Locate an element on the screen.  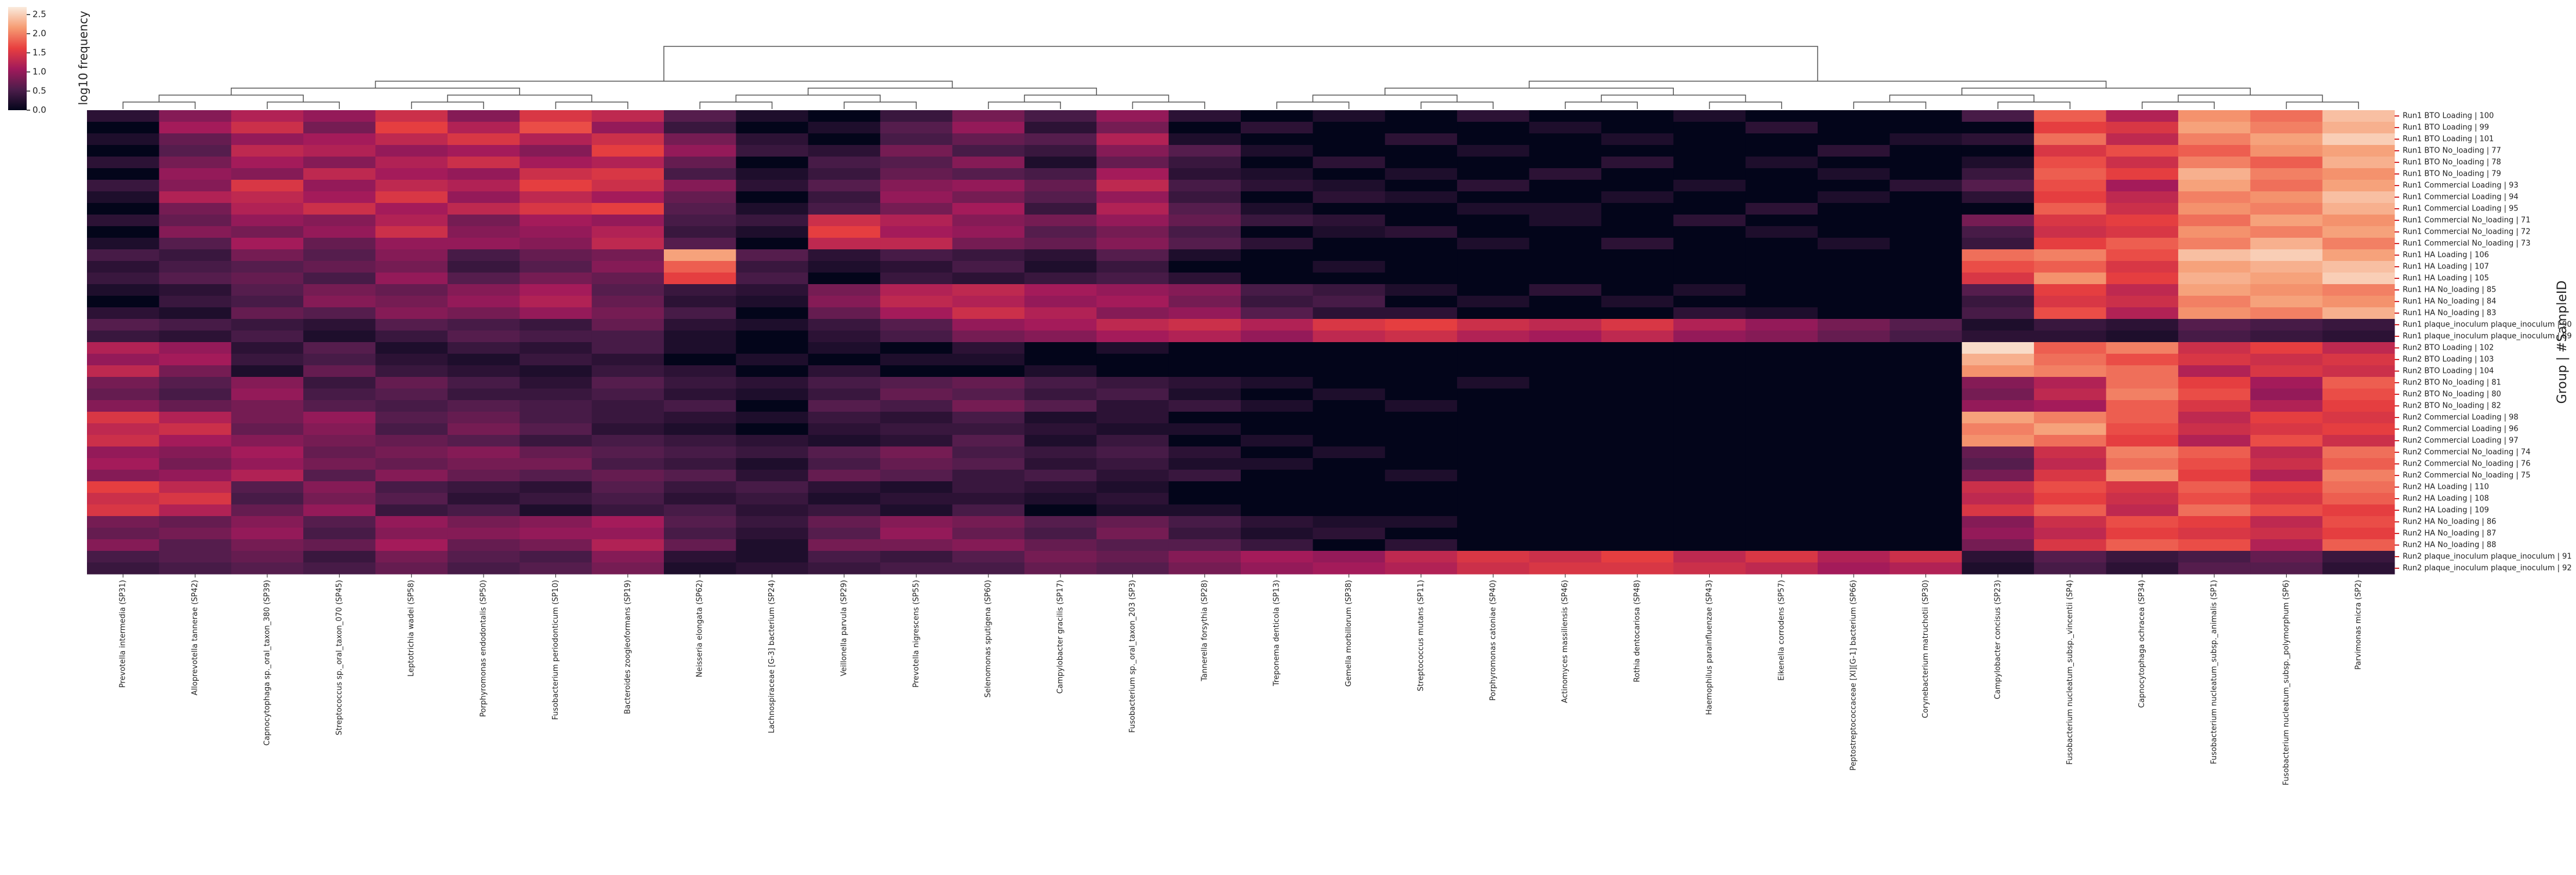
row-label: Run1 Commercial No_loading | 71 is located at coordinates (2466, 220).